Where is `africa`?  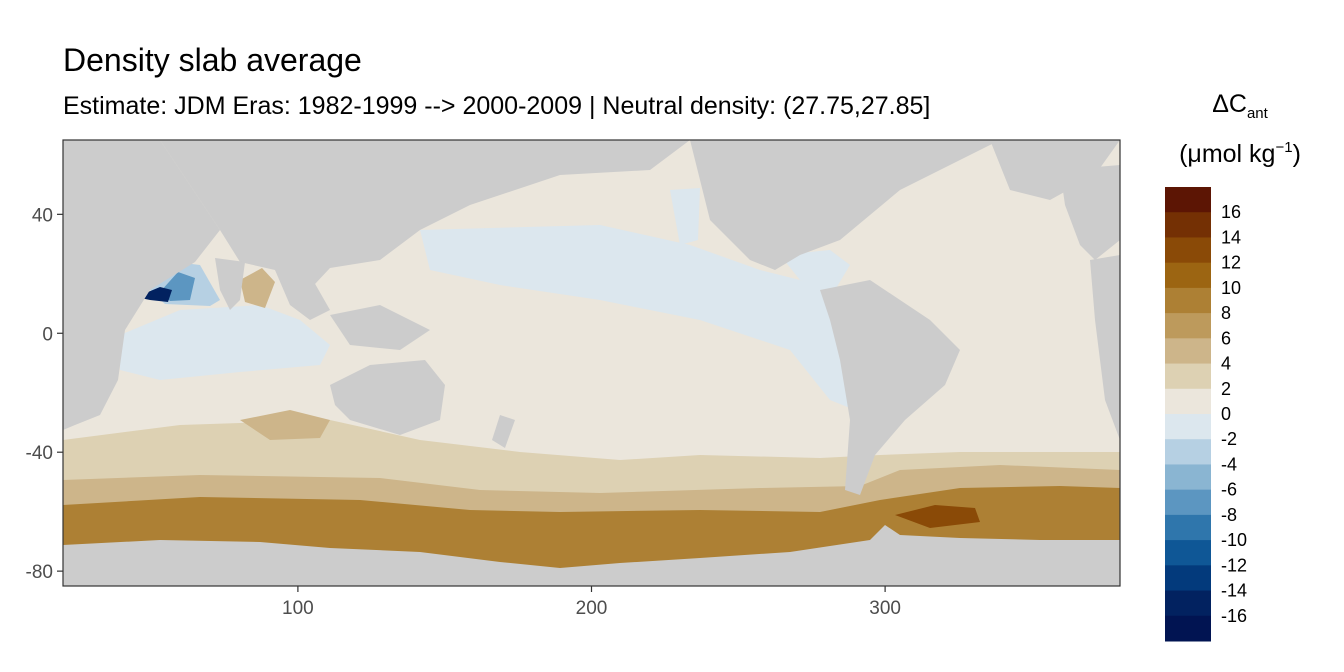
africa is located at coordinates (141, 285).